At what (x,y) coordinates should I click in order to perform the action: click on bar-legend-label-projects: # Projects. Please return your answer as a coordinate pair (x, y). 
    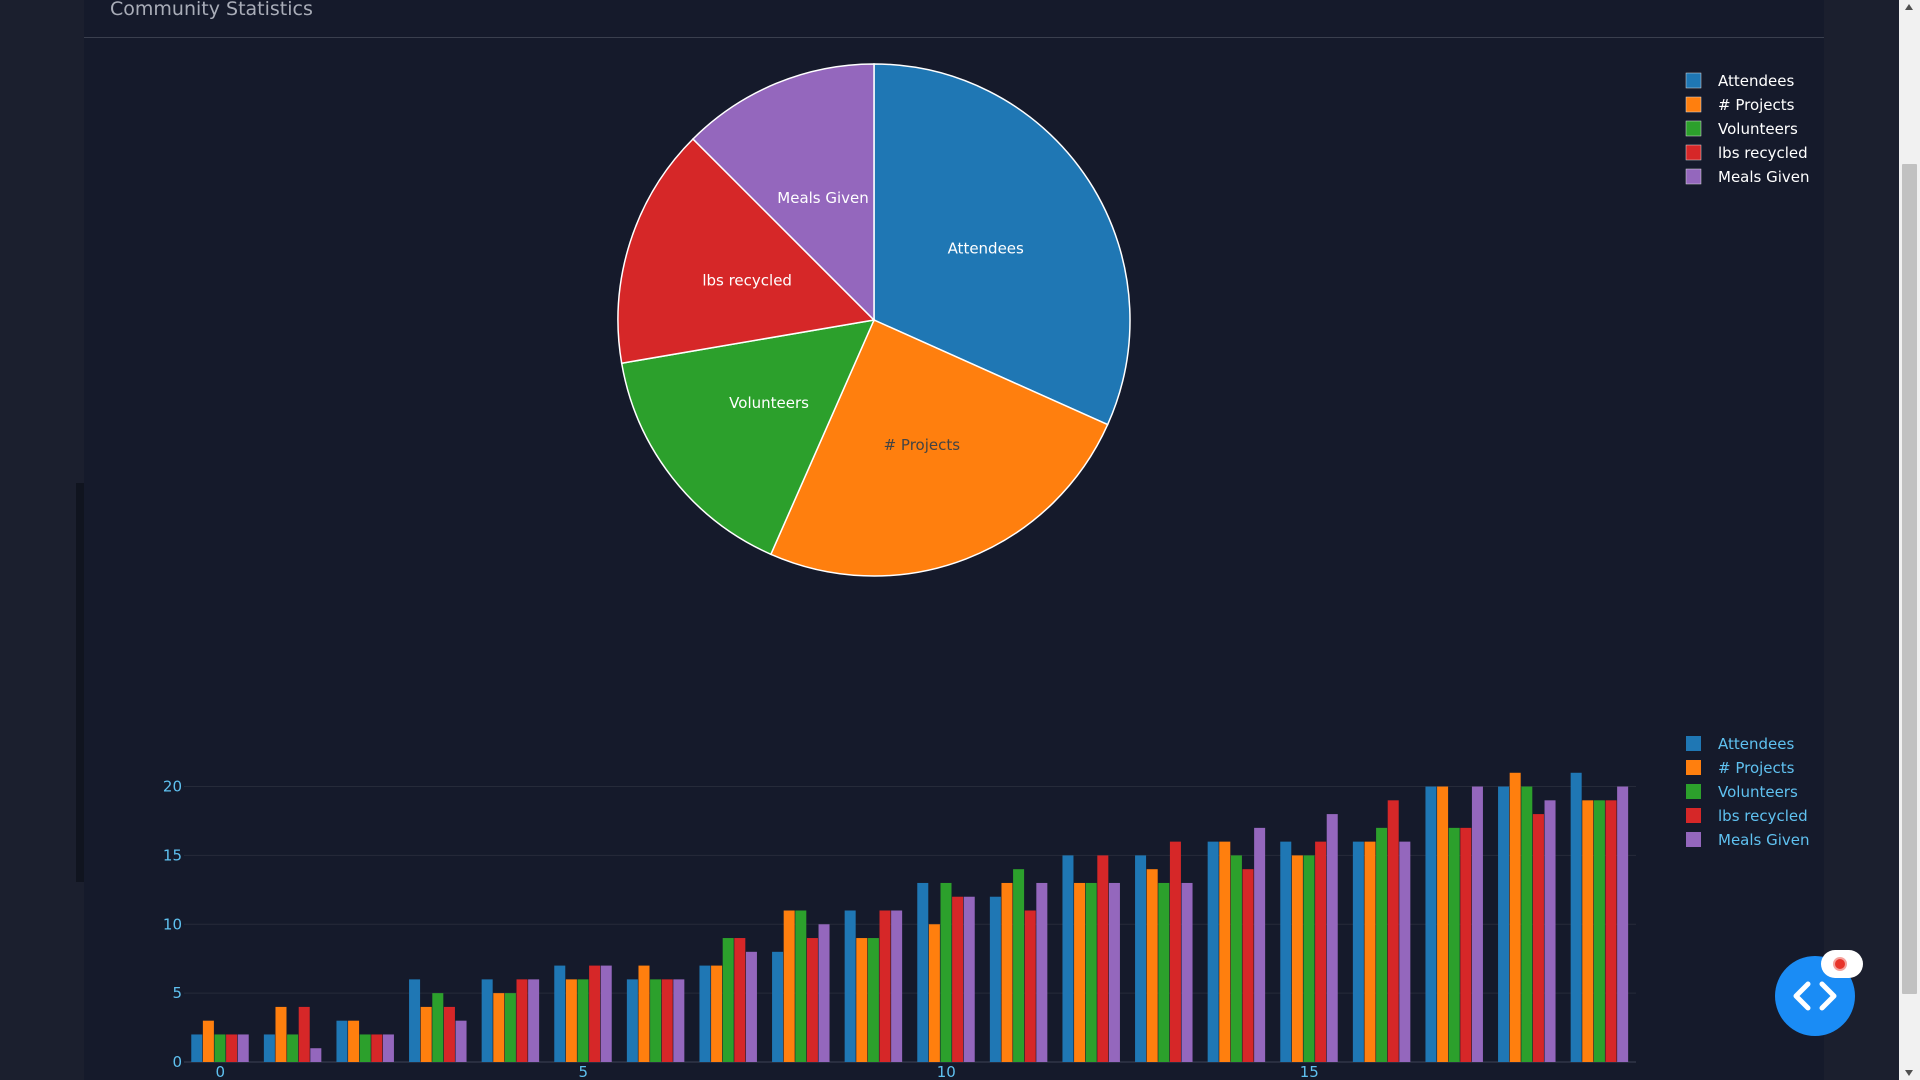
    Looking at the image, I should click on (1756, 768).